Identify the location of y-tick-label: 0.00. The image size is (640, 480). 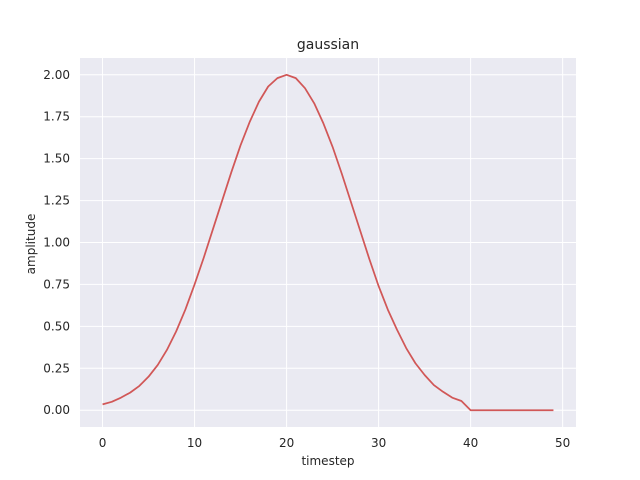
(56, 410).